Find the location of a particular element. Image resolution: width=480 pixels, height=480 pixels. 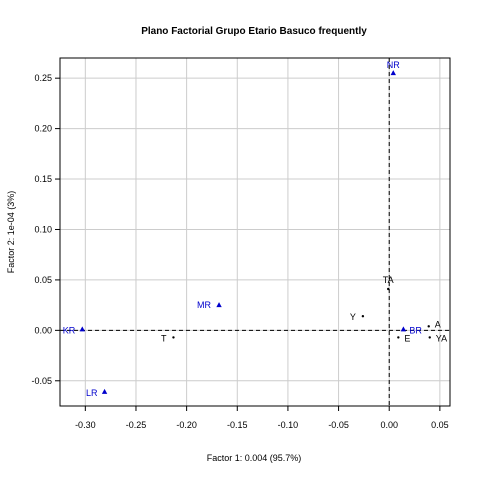

x-tick-label: -0.10 is located at coordinates (288, 425).